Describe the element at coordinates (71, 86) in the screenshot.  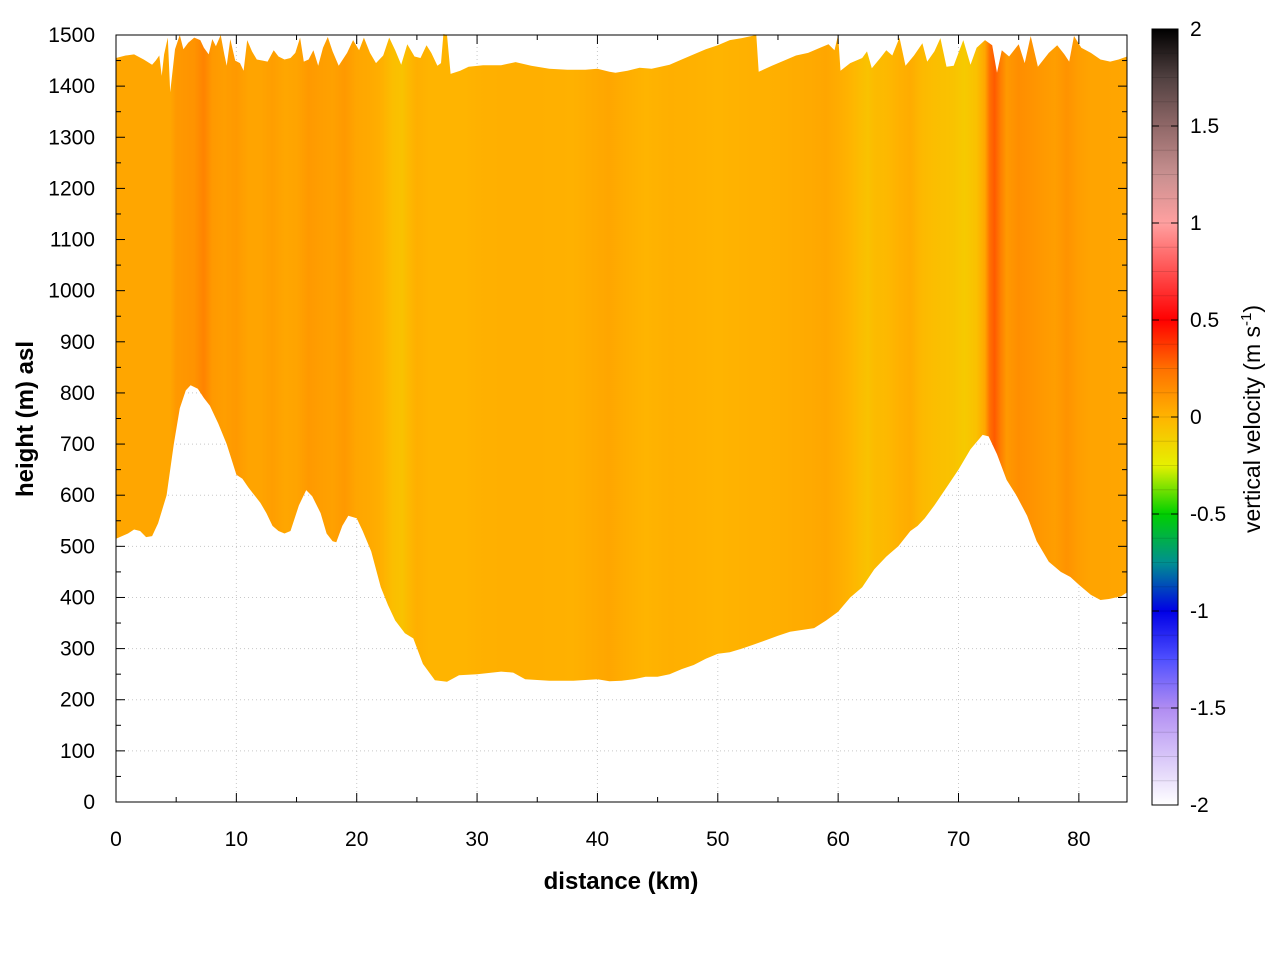
I see `y-tick-label: 1400` at that location.